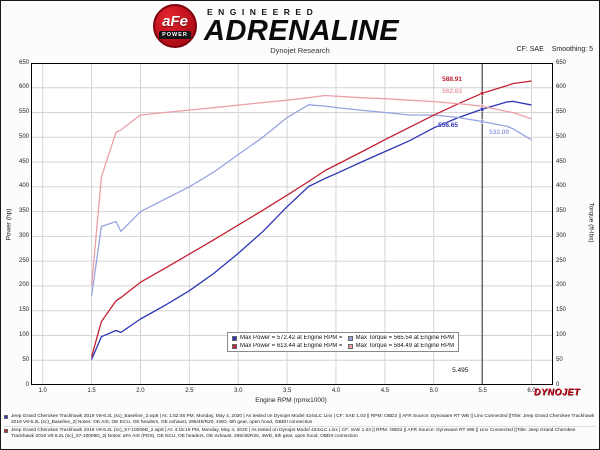 The image size is (600, 450). I want to click on x-tick-label: 2.5, so click(189, 391).